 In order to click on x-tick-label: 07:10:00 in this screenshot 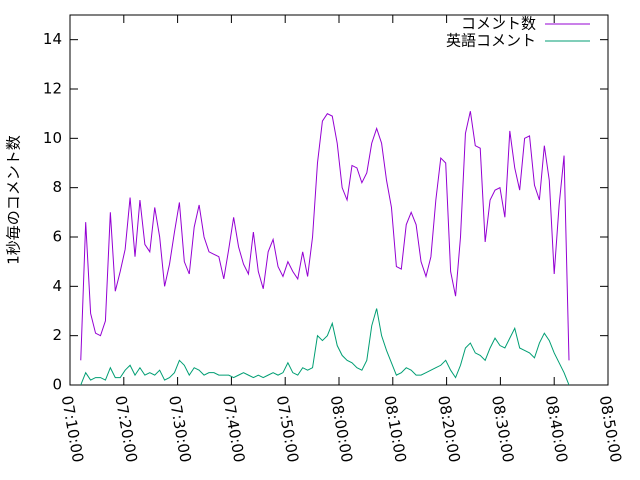, I will do `click(72, 428)`.